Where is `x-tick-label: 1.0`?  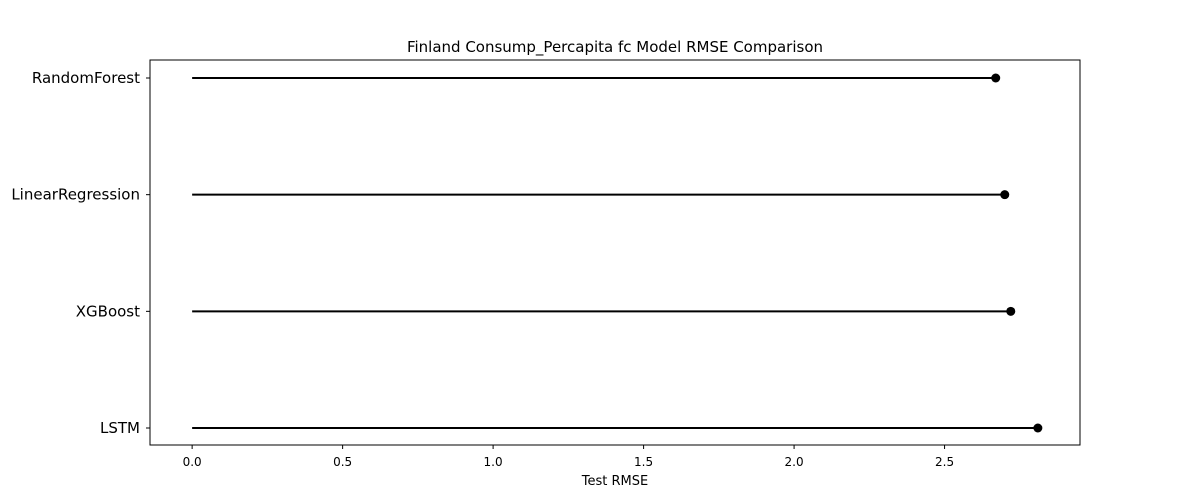
x-tick-label: 1.0 is located at coordinates (493, 462).